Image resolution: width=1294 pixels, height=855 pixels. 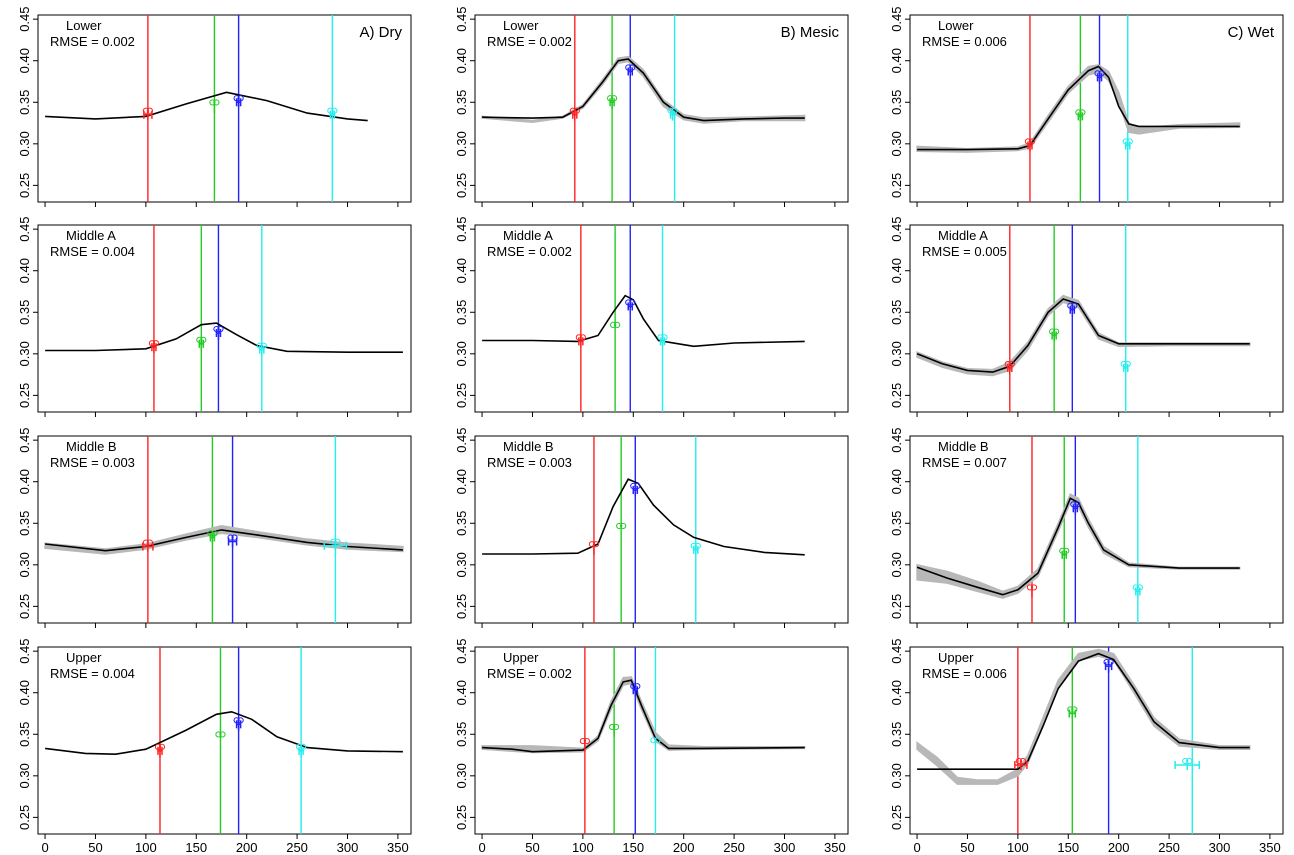 I want to click on rmse-label: RMSE = 0.002, so click(x=92, y=41).